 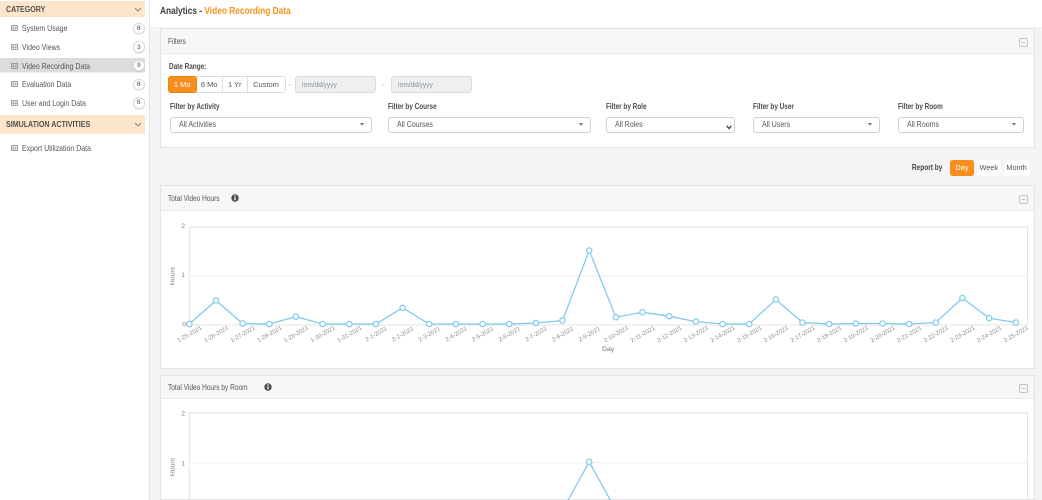 What do you see at coordinates (856, 334) in the screenshot?
I see `svg-text: 2-19-2021` at bounding box center [856, 334].